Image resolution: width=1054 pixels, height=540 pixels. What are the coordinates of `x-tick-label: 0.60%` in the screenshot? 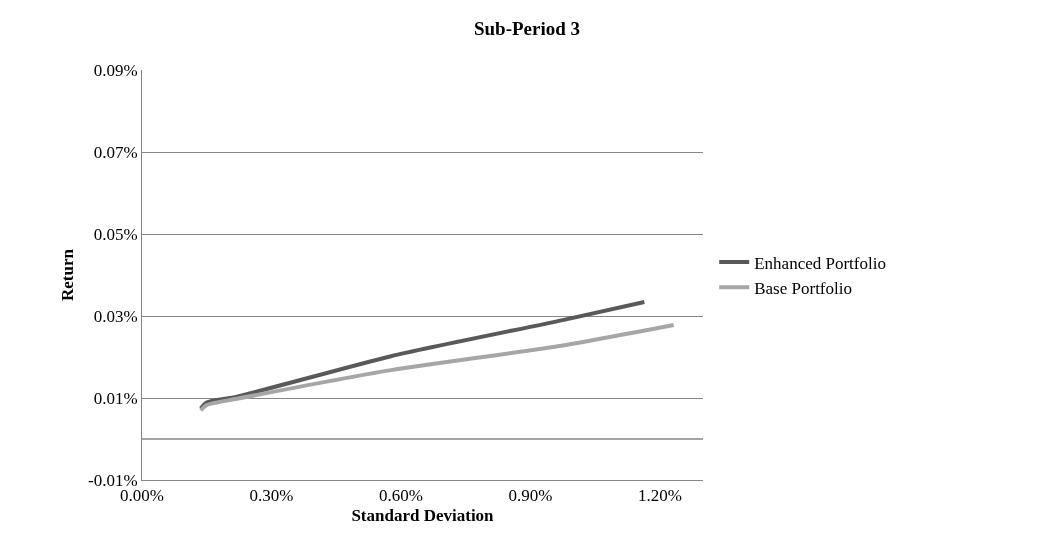 It's located at (400, 496).